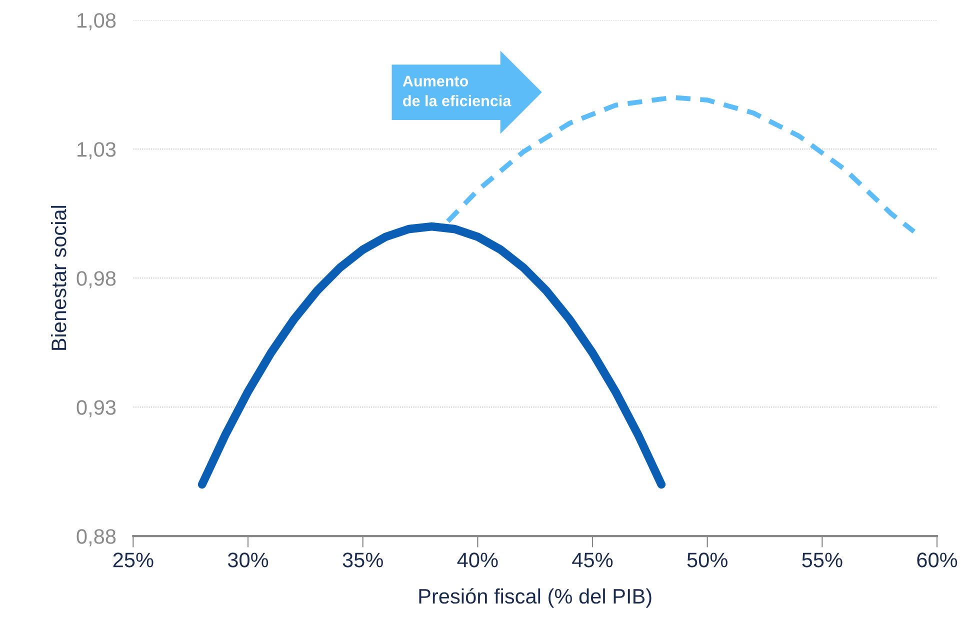 This screenshot has width=965, height=627. What do you see at coordinates (477, 560) in the screenshot?
I see `x-tick-label: 40%` at bounding box center [477, 560].